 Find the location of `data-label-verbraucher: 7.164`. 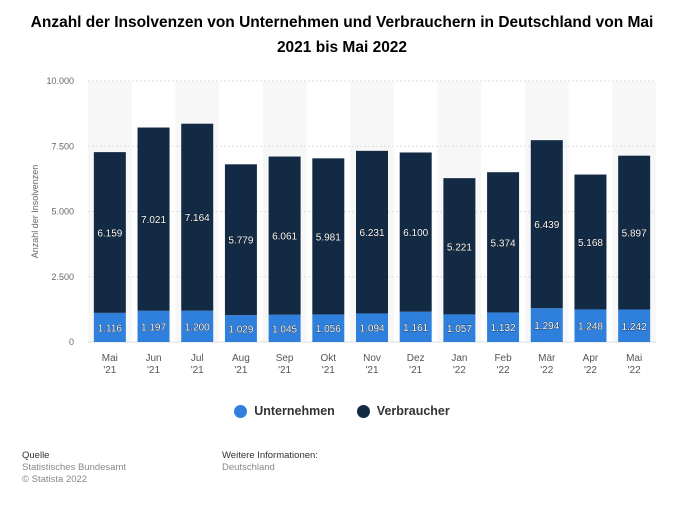

data-label-verbraucher: 7.164 is located at coordinates (197, 218).